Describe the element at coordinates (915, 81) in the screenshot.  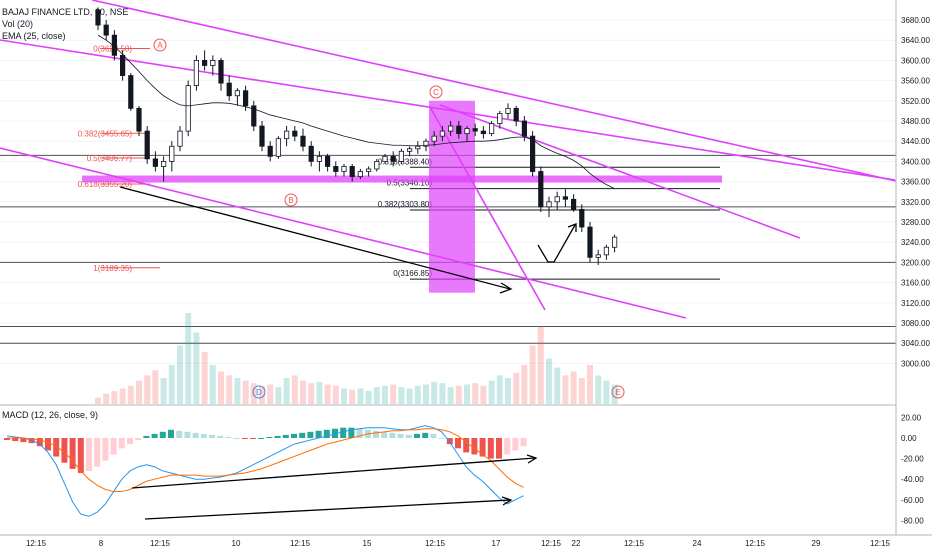
I see `price-tick-label: 3560.00` at that location.